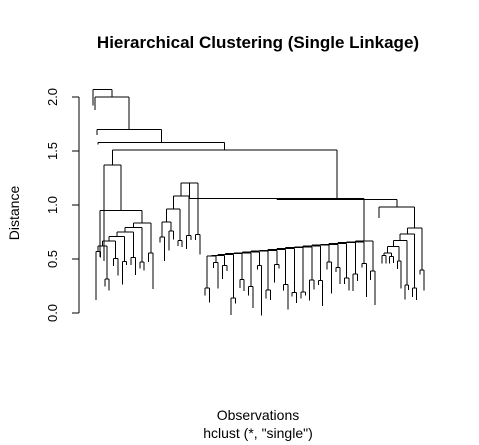 This screenshot has width=479, height=445. What do you see at coordinates (258, 42) in the screenshot?
I see `chart-title: Hierarchical Clustering (Single Linkage)` at bounding box center [258, 42].